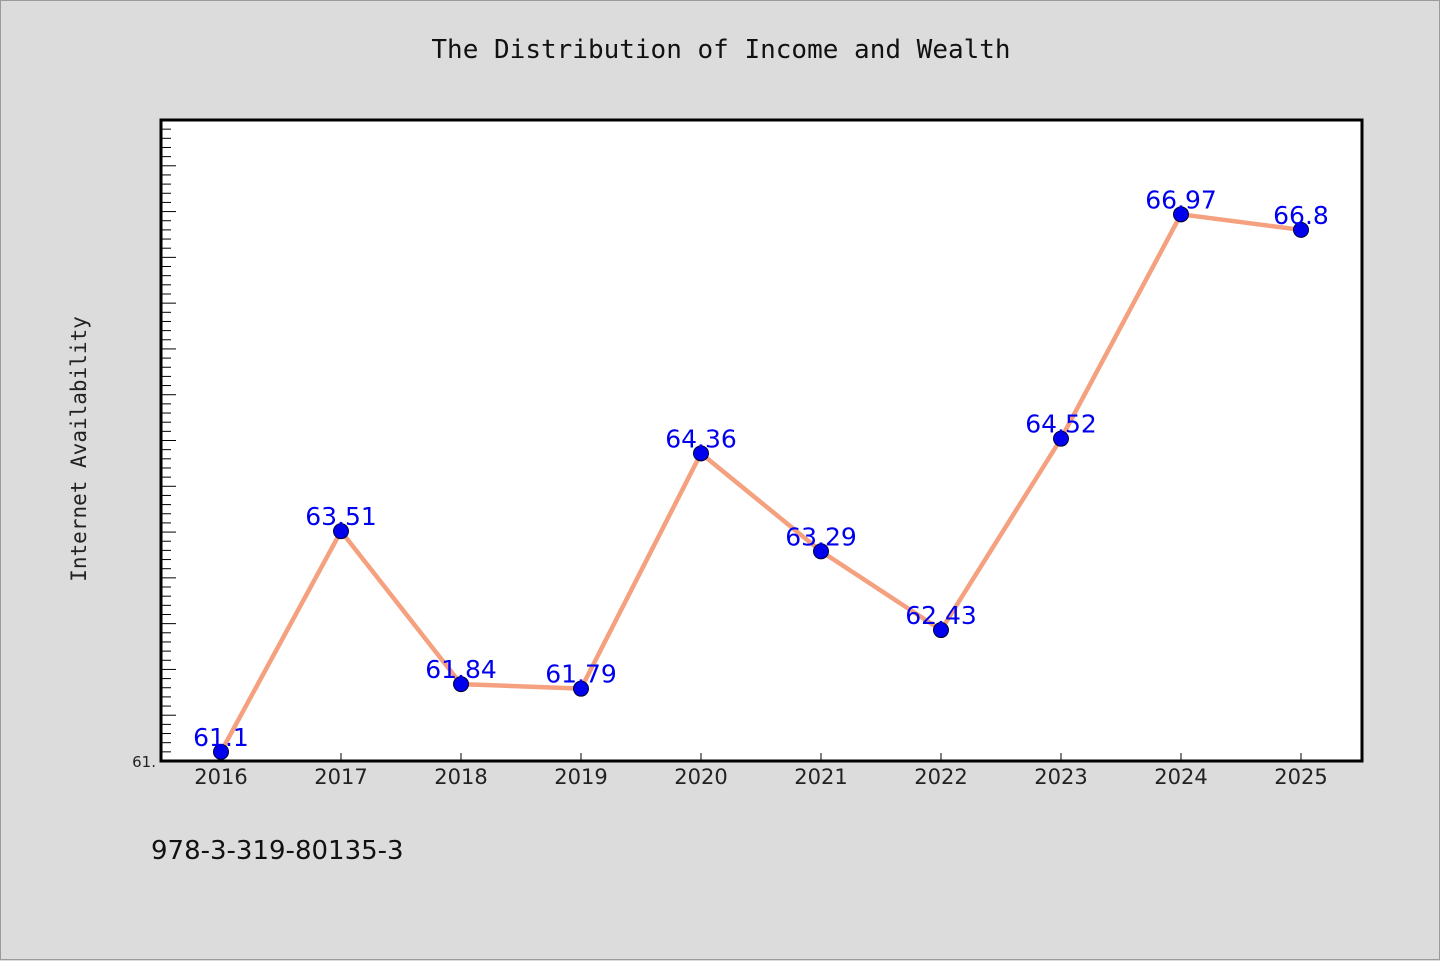  Describe the element at coordinates (820, 777) in the screenshot. I see `x-tick-label: 2021` at that location.